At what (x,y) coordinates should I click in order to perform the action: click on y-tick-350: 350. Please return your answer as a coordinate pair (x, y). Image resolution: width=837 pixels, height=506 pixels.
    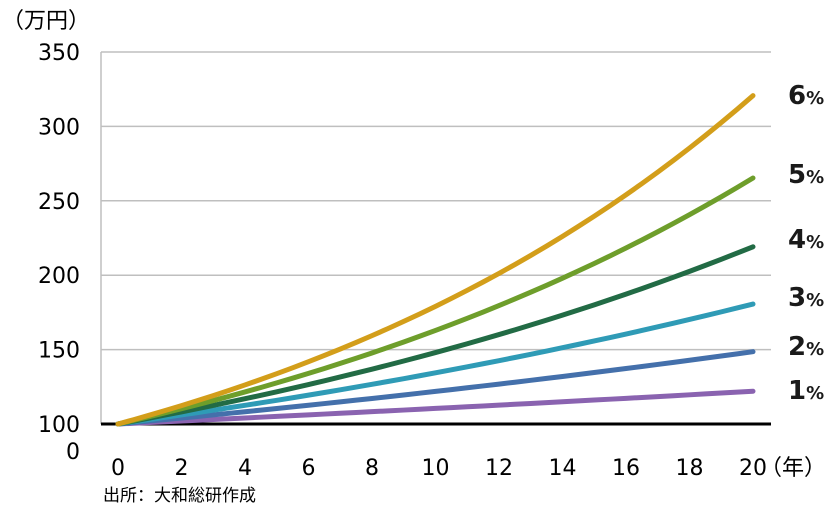
    Looking at the image, I should click on (59, 53).